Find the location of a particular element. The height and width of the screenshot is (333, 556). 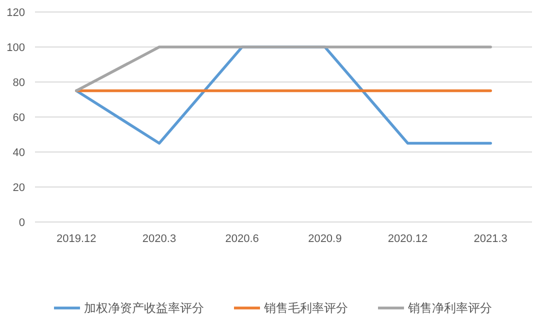

x-tick-label: 2020.9 is located at coordinates (325, 239).